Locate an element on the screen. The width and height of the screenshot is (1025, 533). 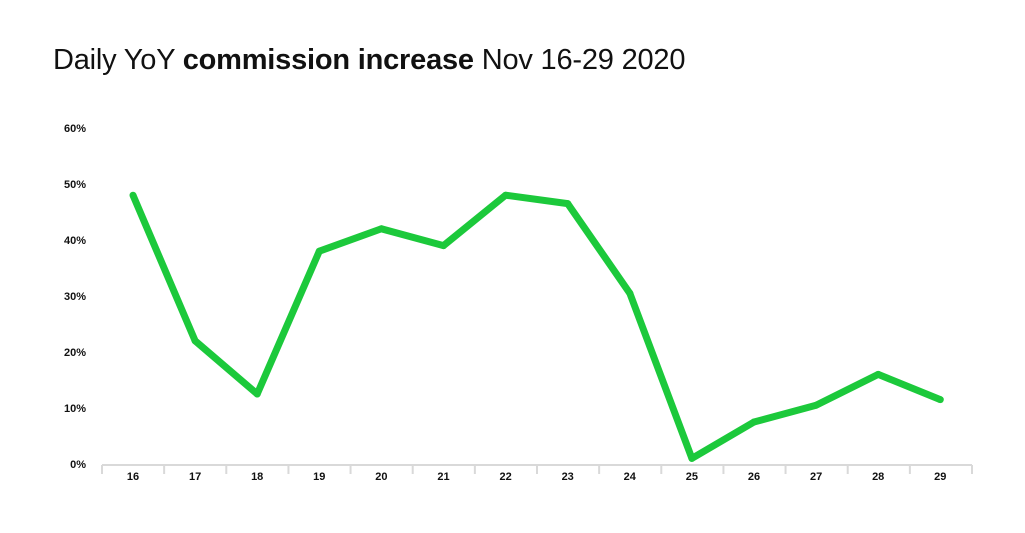
x-axis: 16 17 18 19 20 21 22 23 24 25 26 27 28 29 is located at coordinates (537, 473).